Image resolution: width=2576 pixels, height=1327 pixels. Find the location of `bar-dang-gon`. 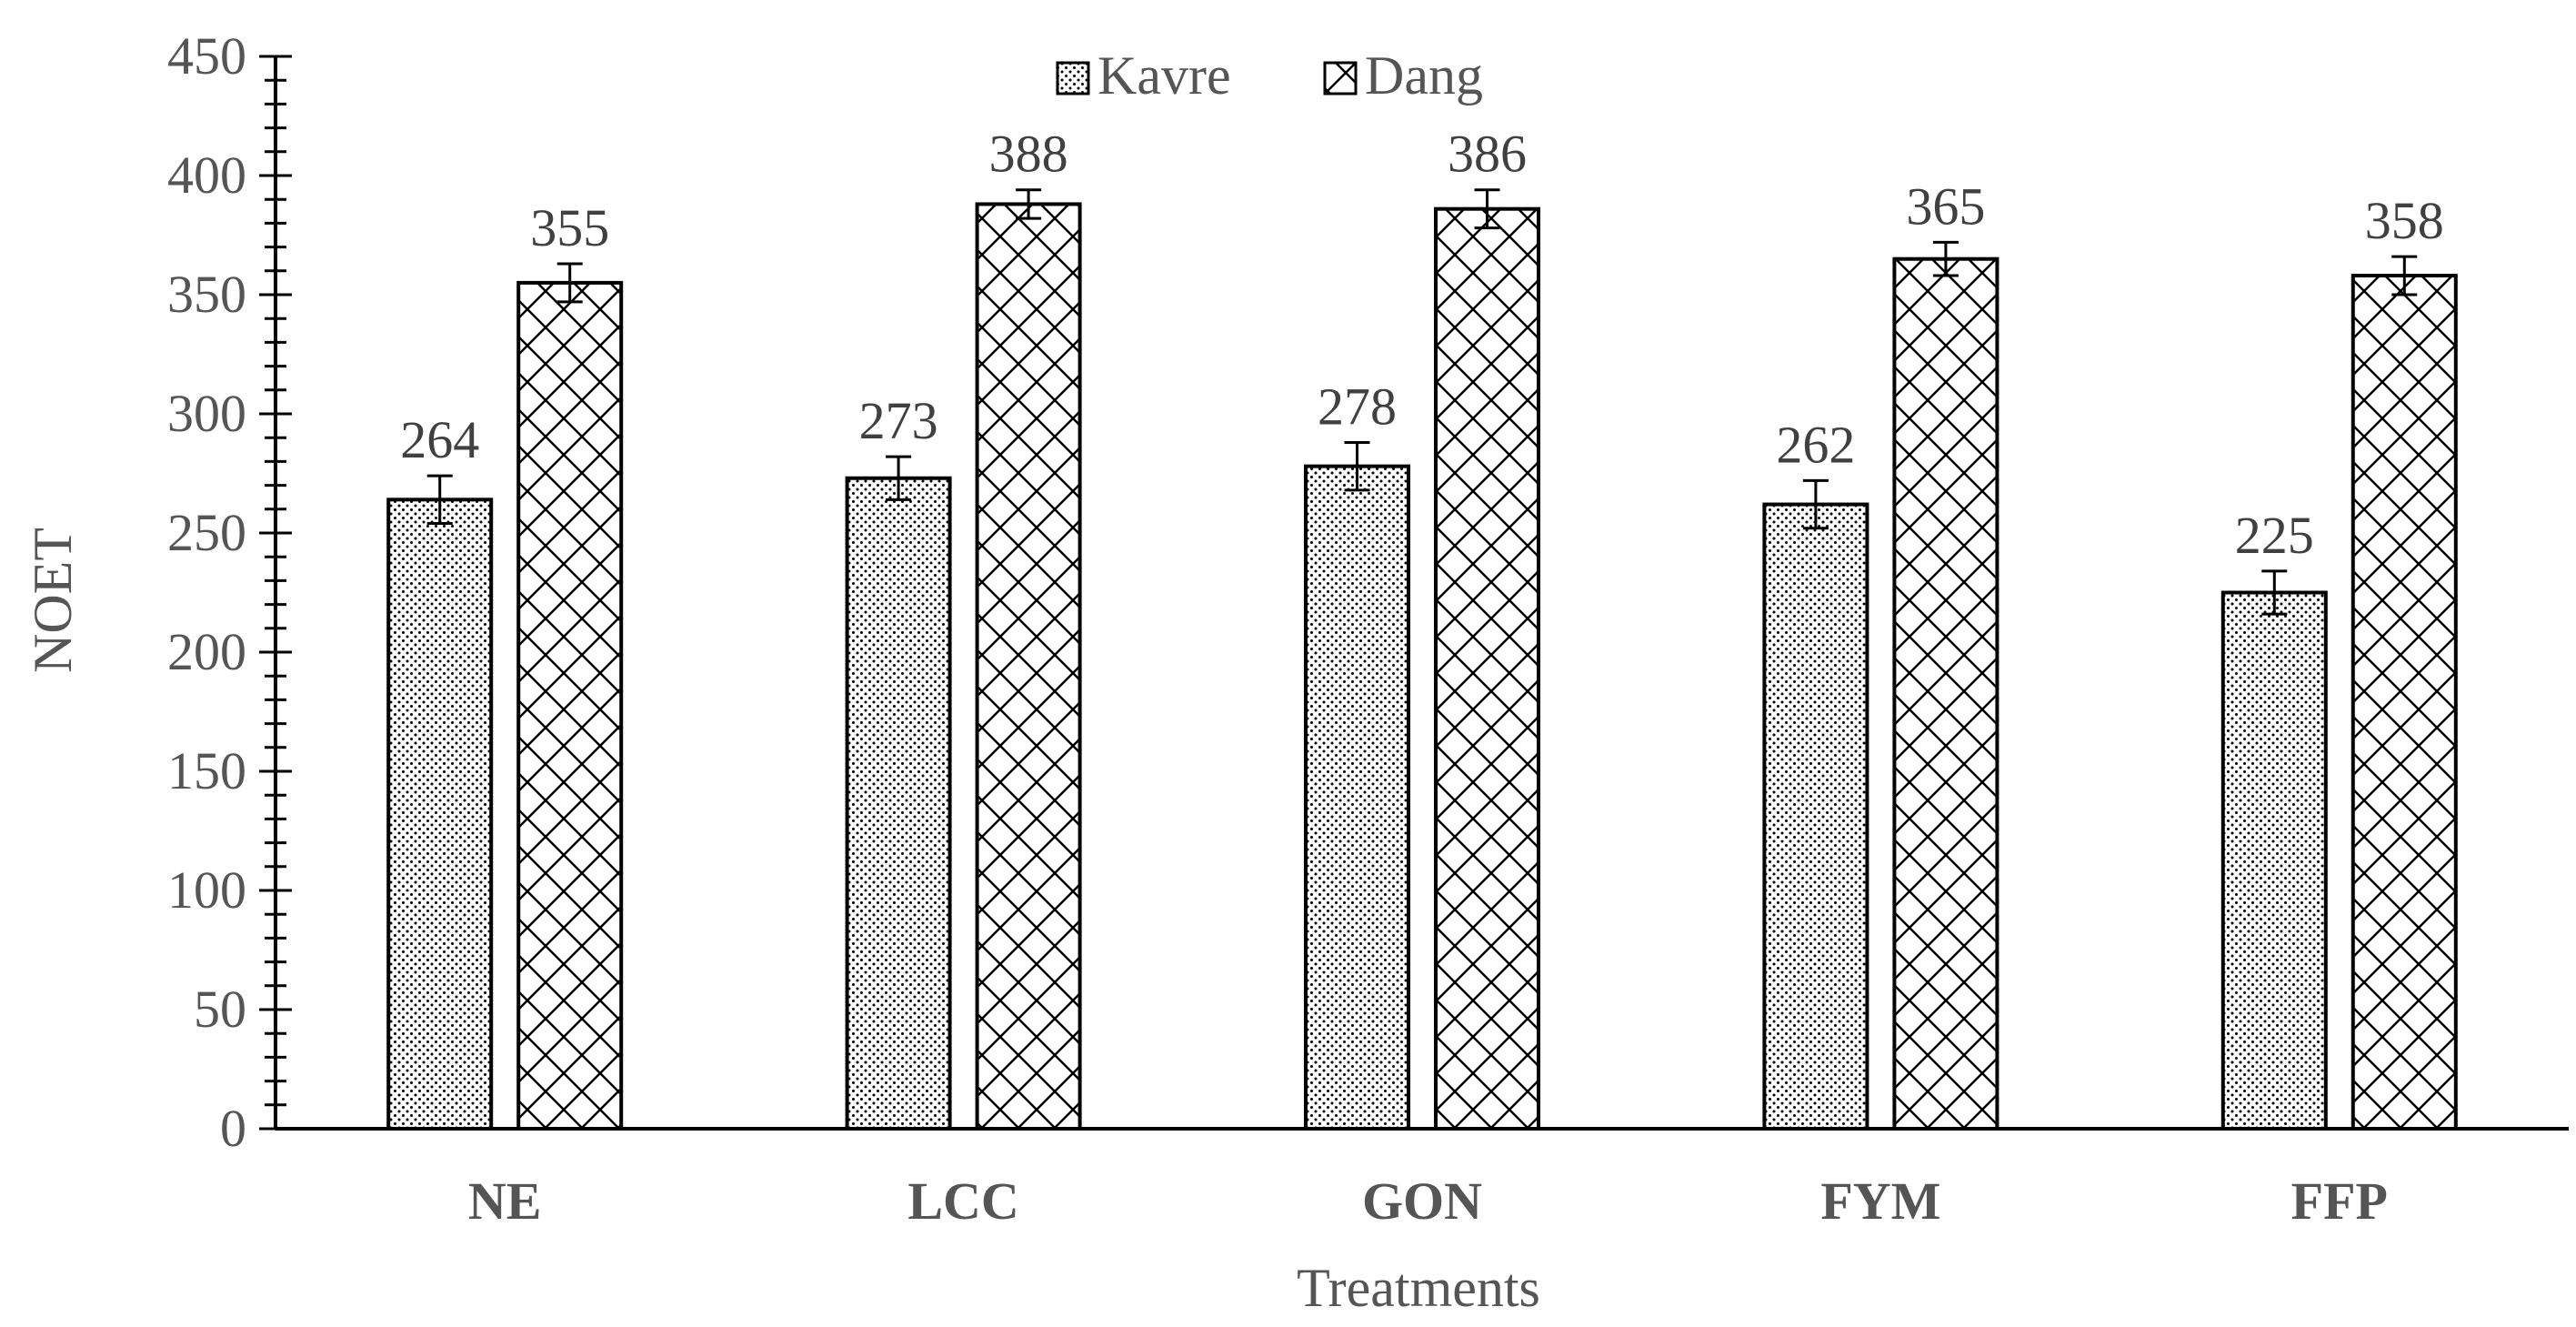

bar-dang-gon is located at coordinates (1487, 668).